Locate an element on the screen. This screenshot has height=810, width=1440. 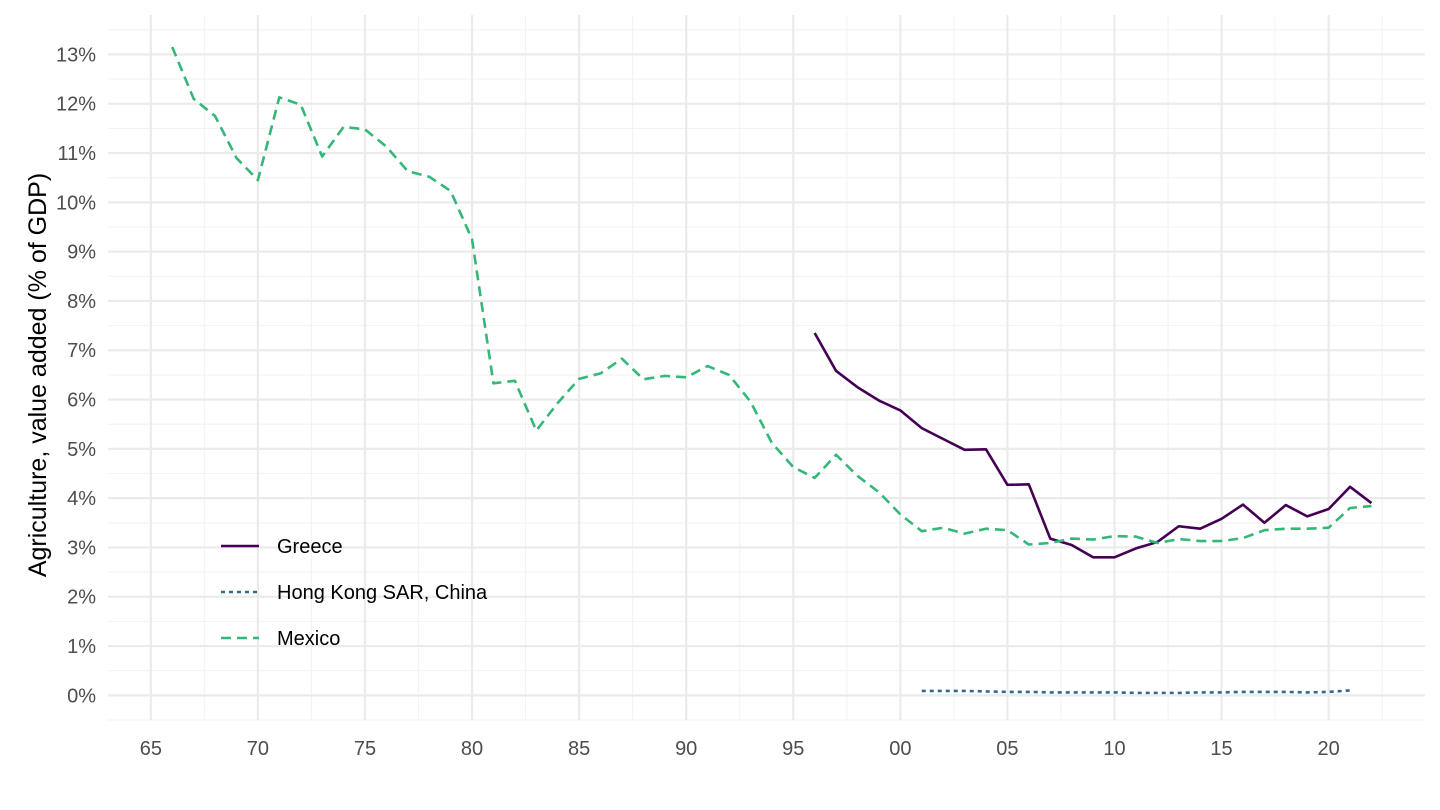
x-tick-label: 90 is located at coordinates (686, 749).